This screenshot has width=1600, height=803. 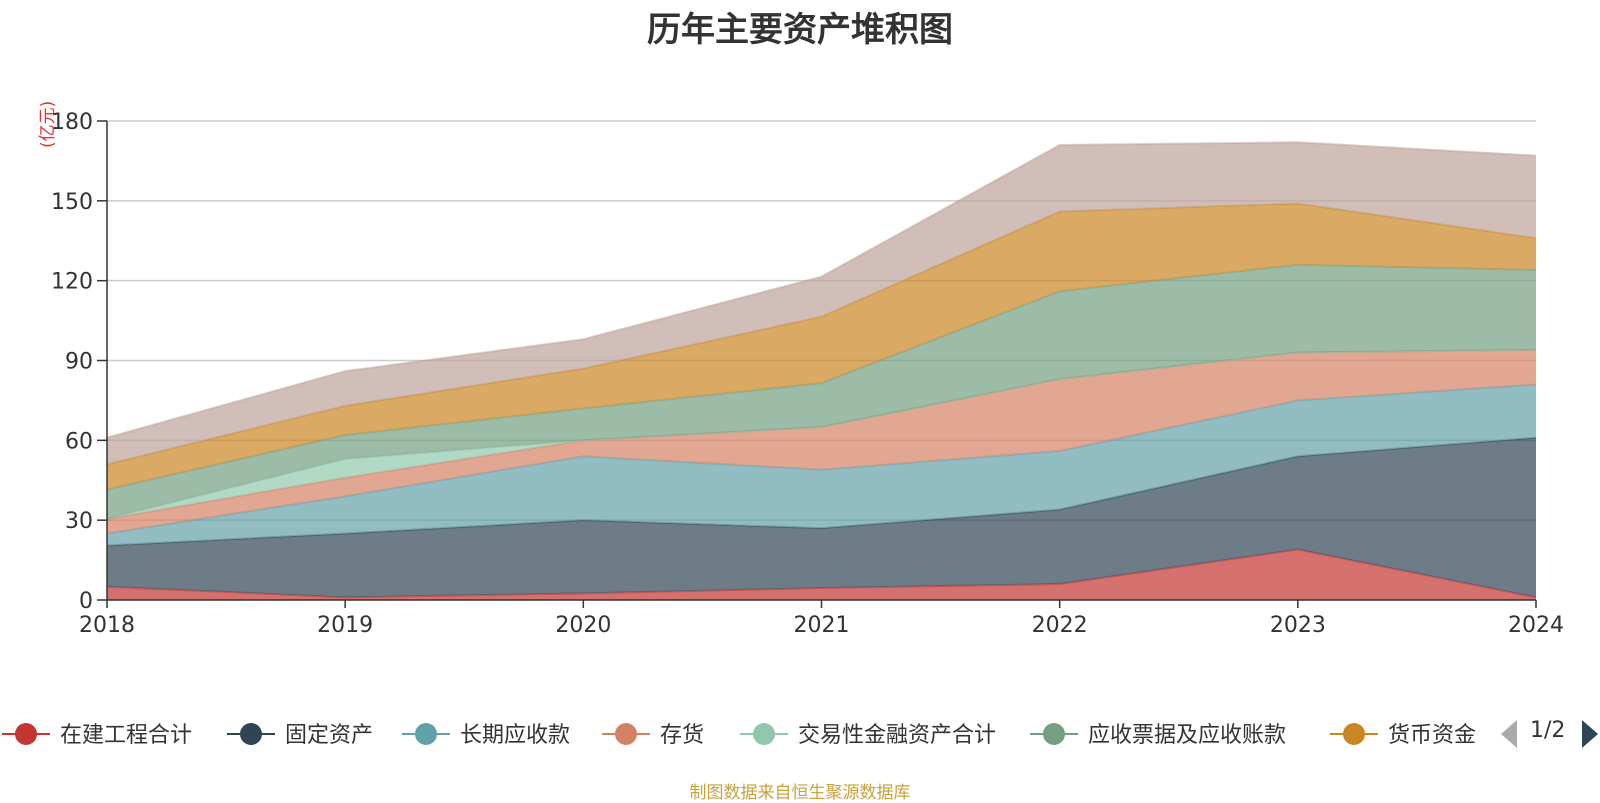 What do you see at coordinates (1548, 730) in the screenshot?
I see `pager-text: 1/2` at bounding box center [1548, 730].